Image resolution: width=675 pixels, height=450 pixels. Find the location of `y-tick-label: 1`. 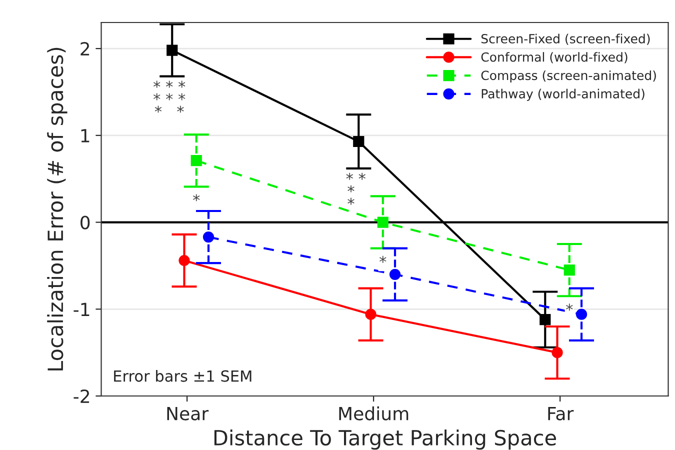

y-tick-label: 1 is located at coordinates (85, 135).